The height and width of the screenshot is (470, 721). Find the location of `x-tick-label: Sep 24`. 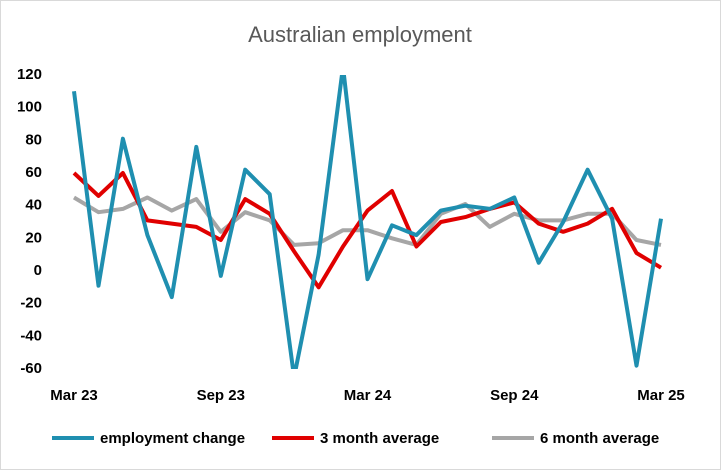

x-tick-label: Sep 24 is located at coordinates (514, 395).